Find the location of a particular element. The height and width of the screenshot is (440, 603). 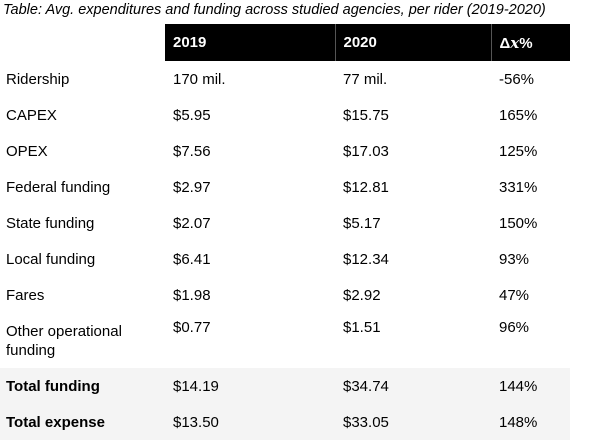

table-row-total-funding: Total funding $14.19 $34.74 144% is located at coordinates (285, 386).